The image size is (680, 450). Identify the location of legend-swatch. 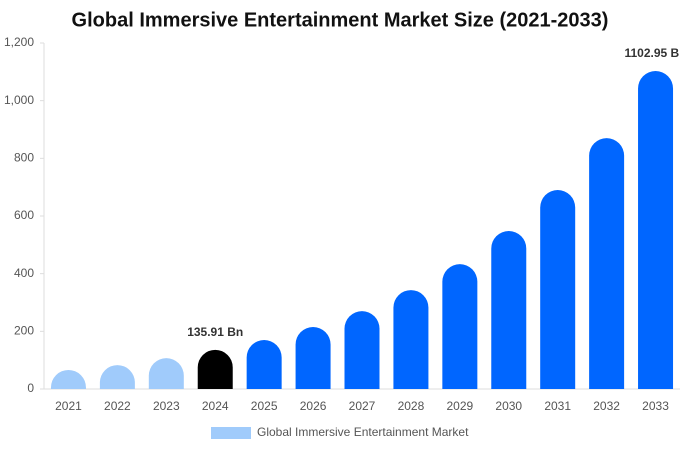
(231, 433).